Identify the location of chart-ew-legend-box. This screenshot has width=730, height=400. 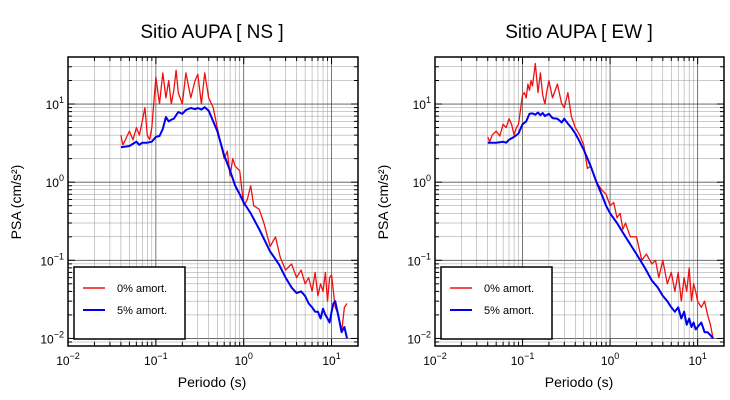
(496, 303).